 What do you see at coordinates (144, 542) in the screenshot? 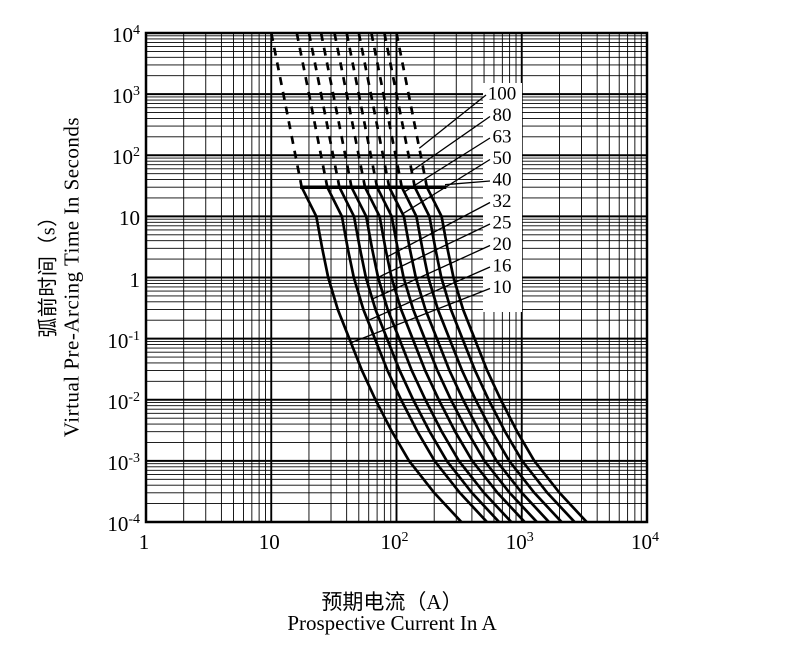
I see `x-tick-label: 1` at bounding box center [144, 542].